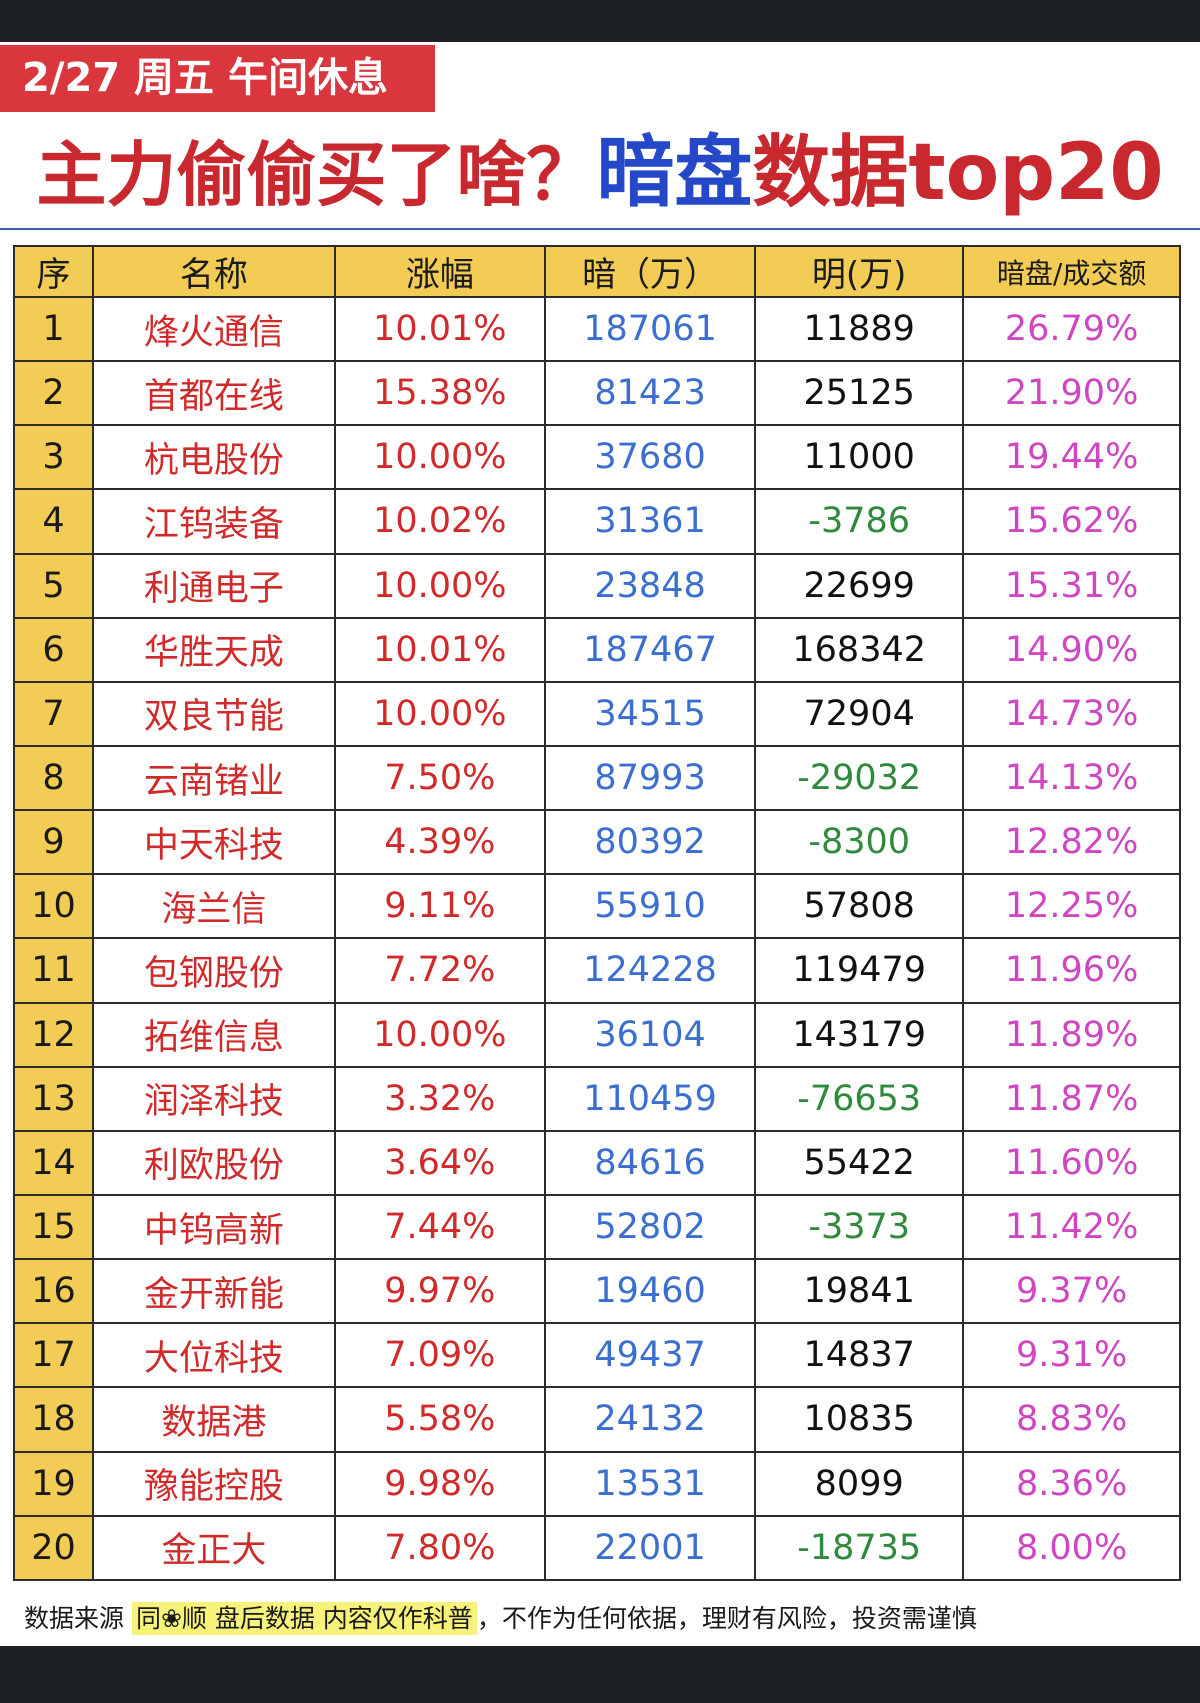 This screenshot has height=1703, width=1200. What do you see at coordinates (214, 457) in the screenshot?
I see `stock-name: 杭电股份` at bounding box center [214, 457].